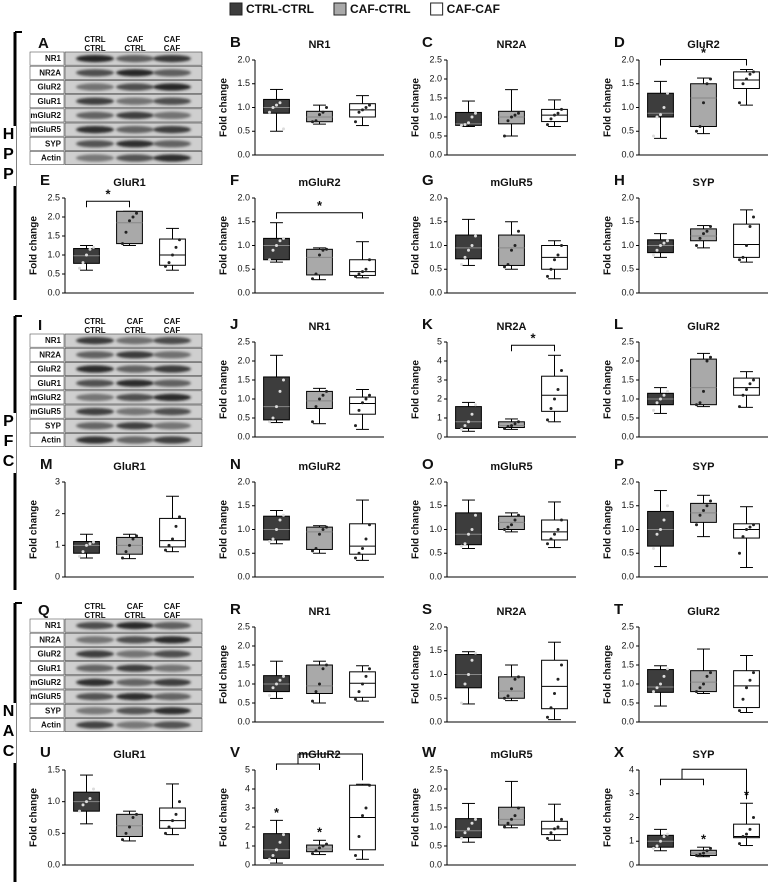  What do you see at coordinates (129, 467) in the screenshot?
I see `chart-title: GluR1` at bounding box center [129, 467].